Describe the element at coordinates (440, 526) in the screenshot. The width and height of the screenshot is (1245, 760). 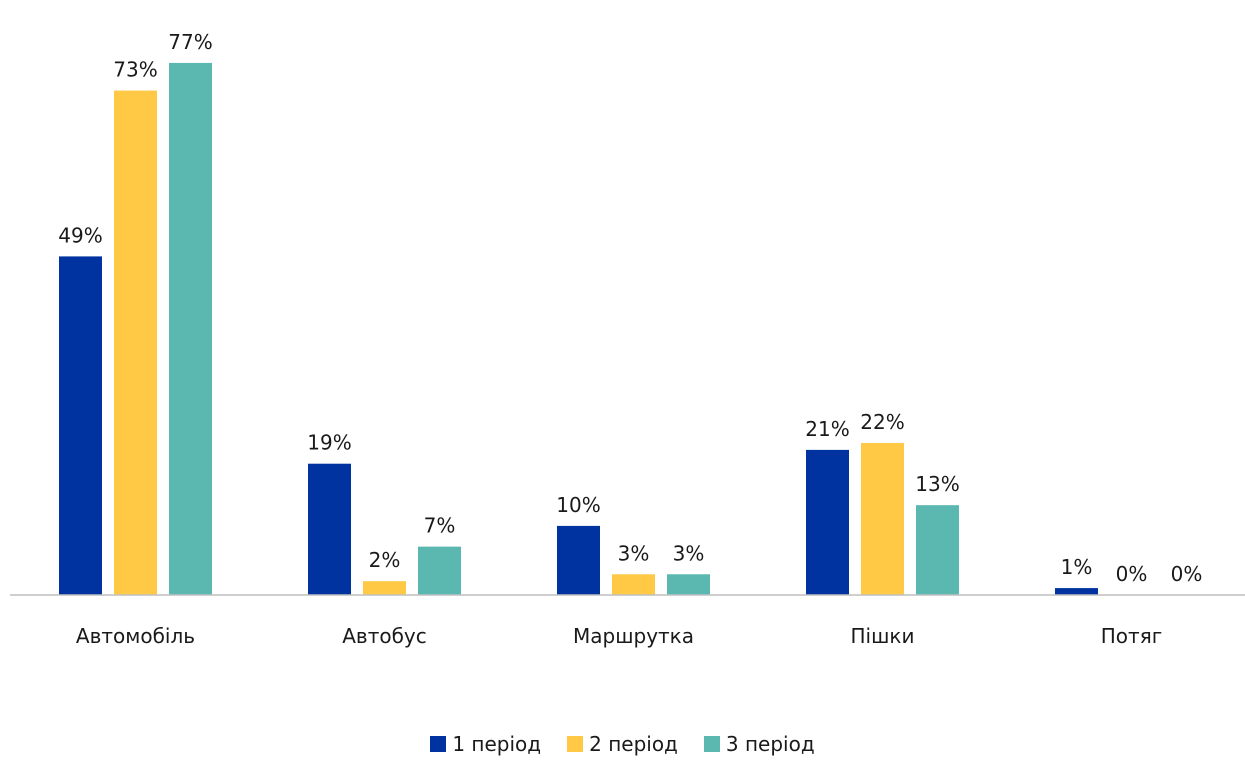
I see `data-label: 7%` at that location.